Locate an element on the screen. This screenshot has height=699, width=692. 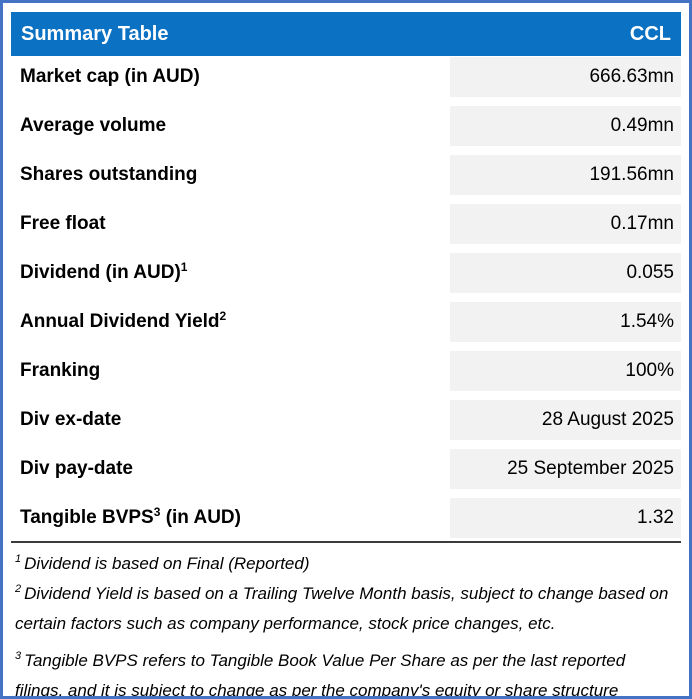
table-title: Summary Table is located at coordinates (95, 33).